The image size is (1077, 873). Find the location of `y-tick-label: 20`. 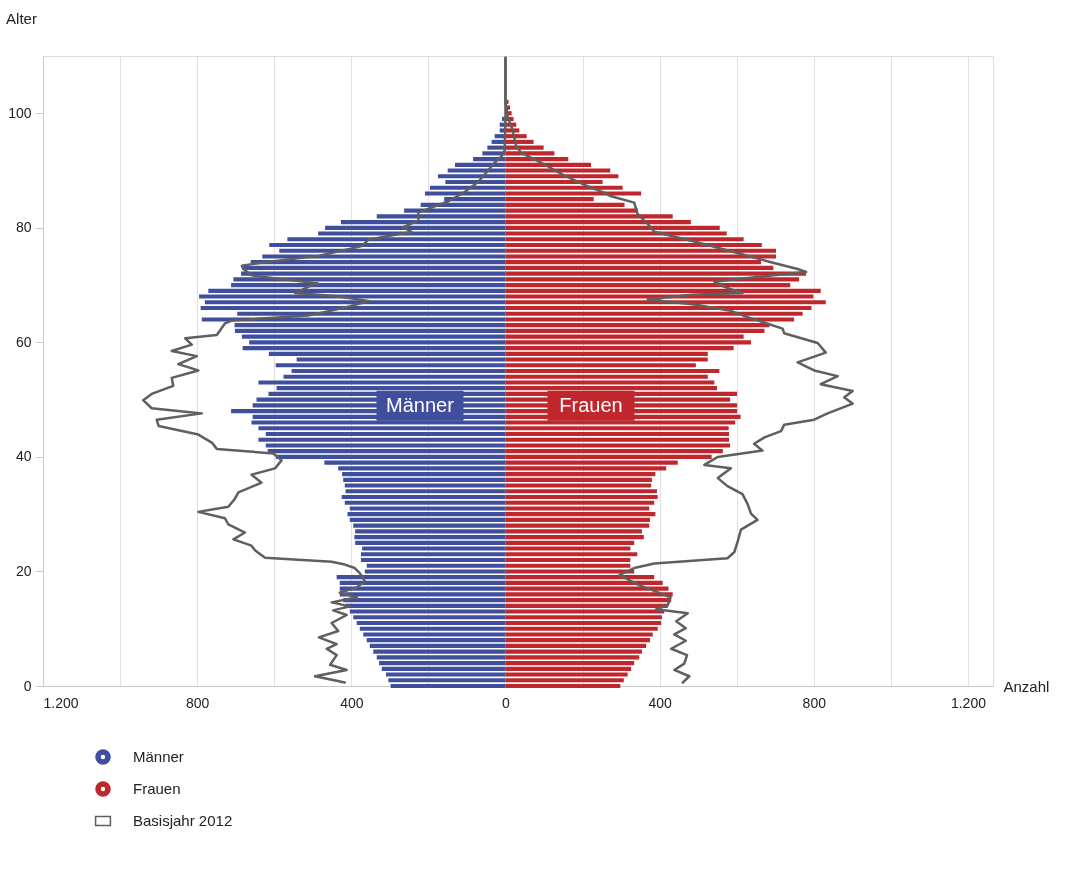

y-tick-label: 20 is located at coordinates (23, 570).